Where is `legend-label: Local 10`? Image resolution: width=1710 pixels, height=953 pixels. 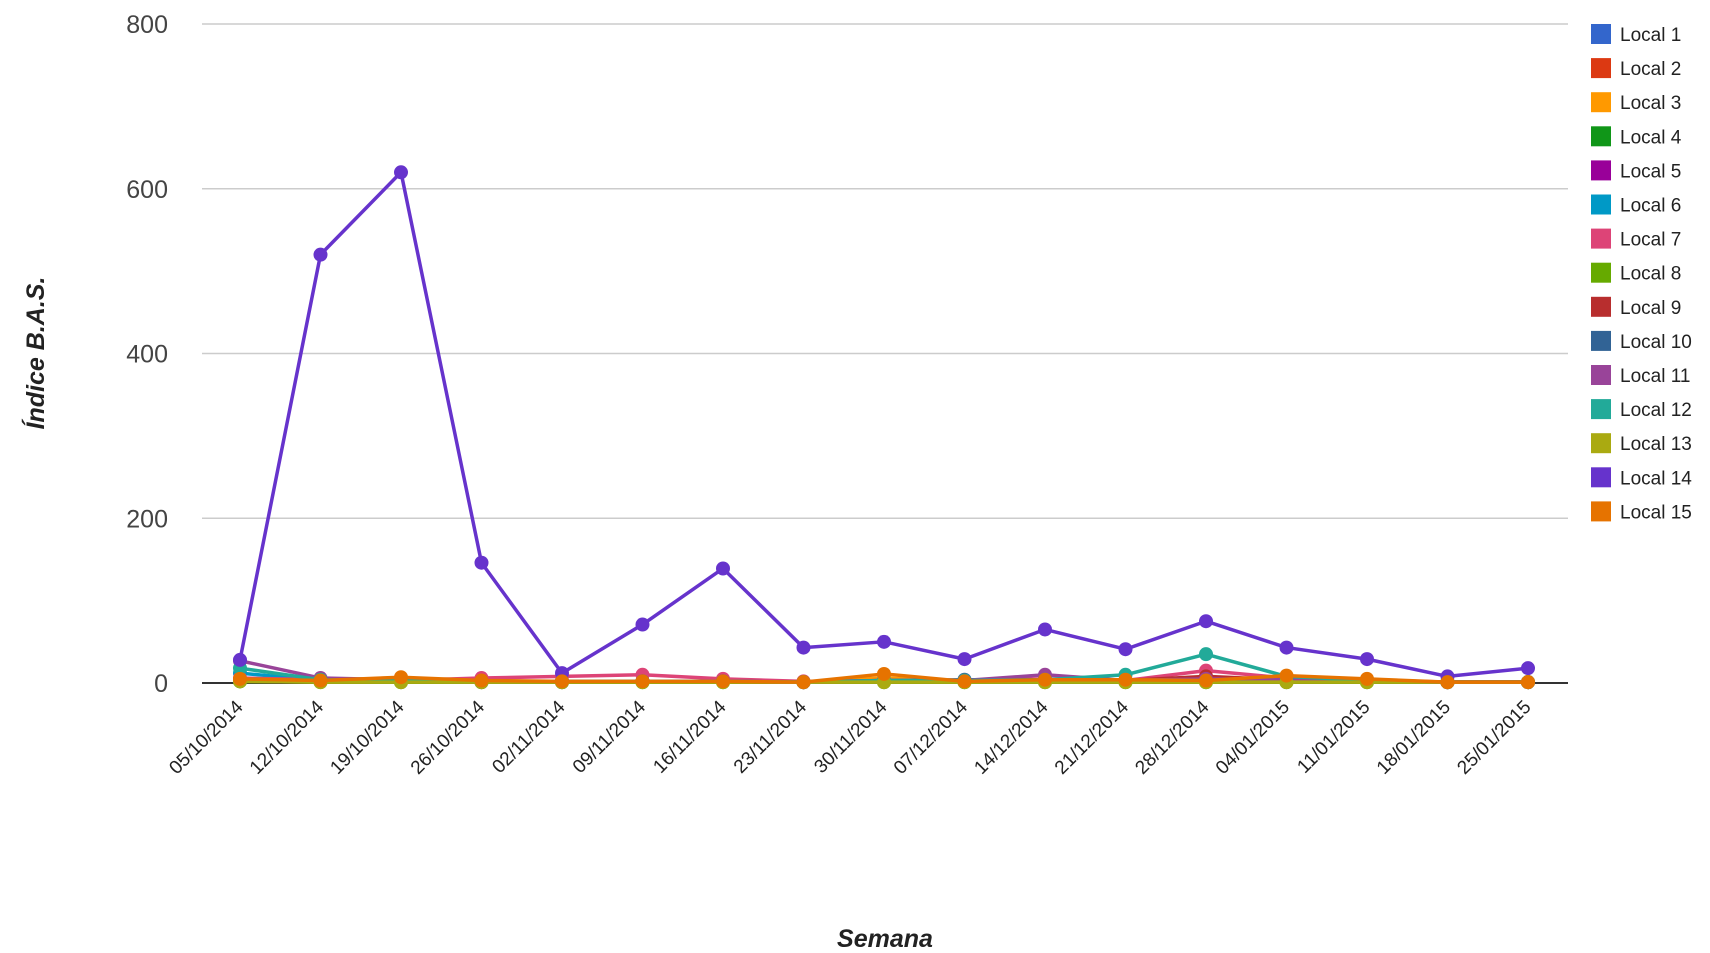 legend-label: Local 10 is located at coordinates (1656, 342).